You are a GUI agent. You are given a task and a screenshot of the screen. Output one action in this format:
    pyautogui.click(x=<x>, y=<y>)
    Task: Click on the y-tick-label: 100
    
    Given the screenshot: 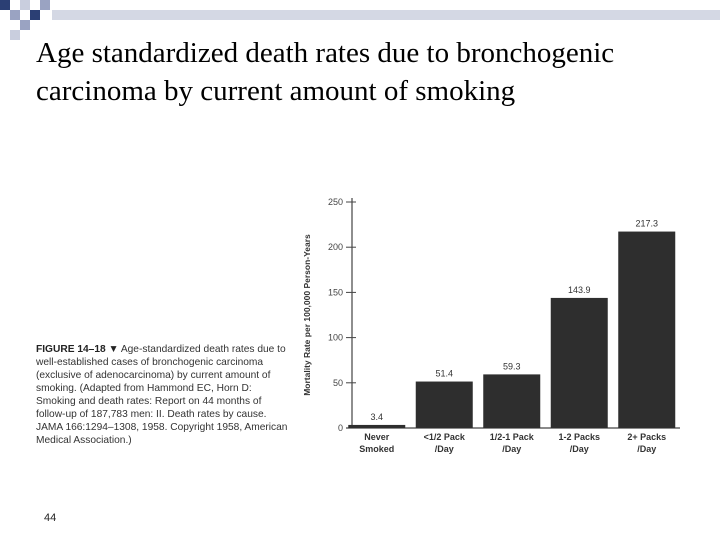 What is the action you would take?
    pyautogui.click(x=335, y=338)
    